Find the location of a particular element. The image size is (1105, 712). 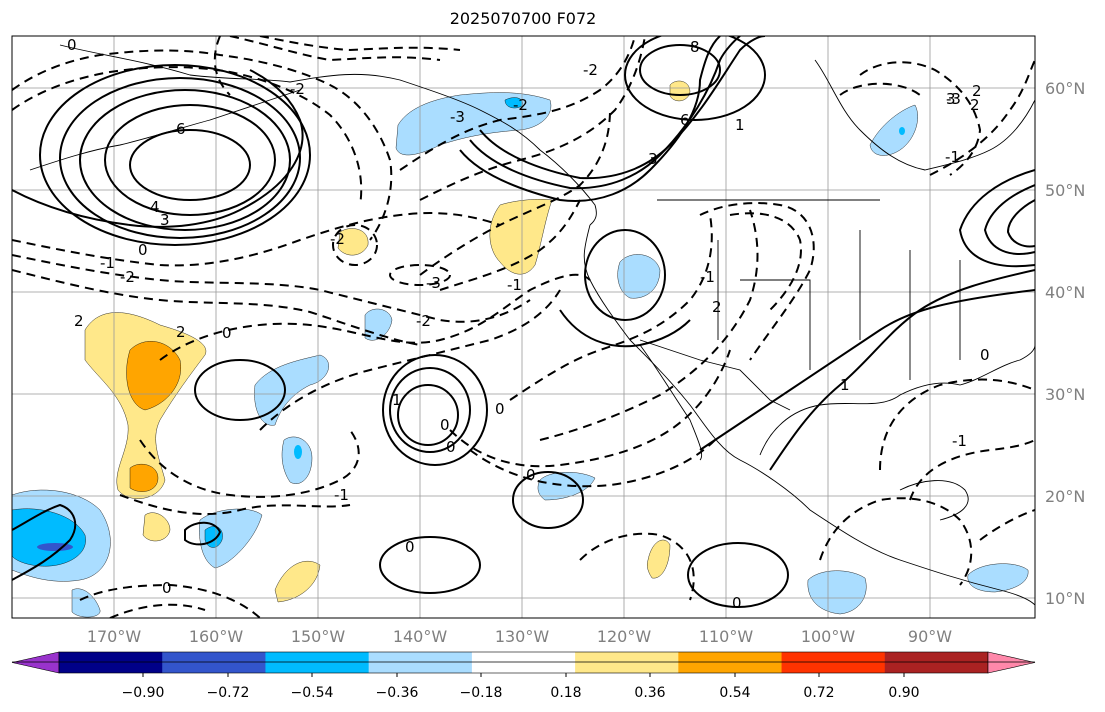

contour-label: 8 is located at coordinates (695, 47).